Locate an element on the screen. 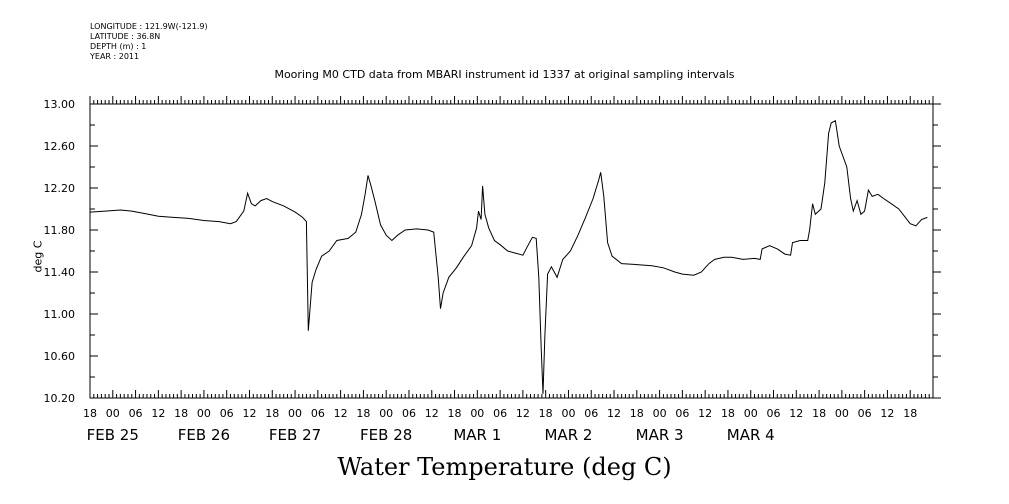 This screenshot has width=1009, height=504. y-tick-label: 10.20 is located at coordinates (60, 398).